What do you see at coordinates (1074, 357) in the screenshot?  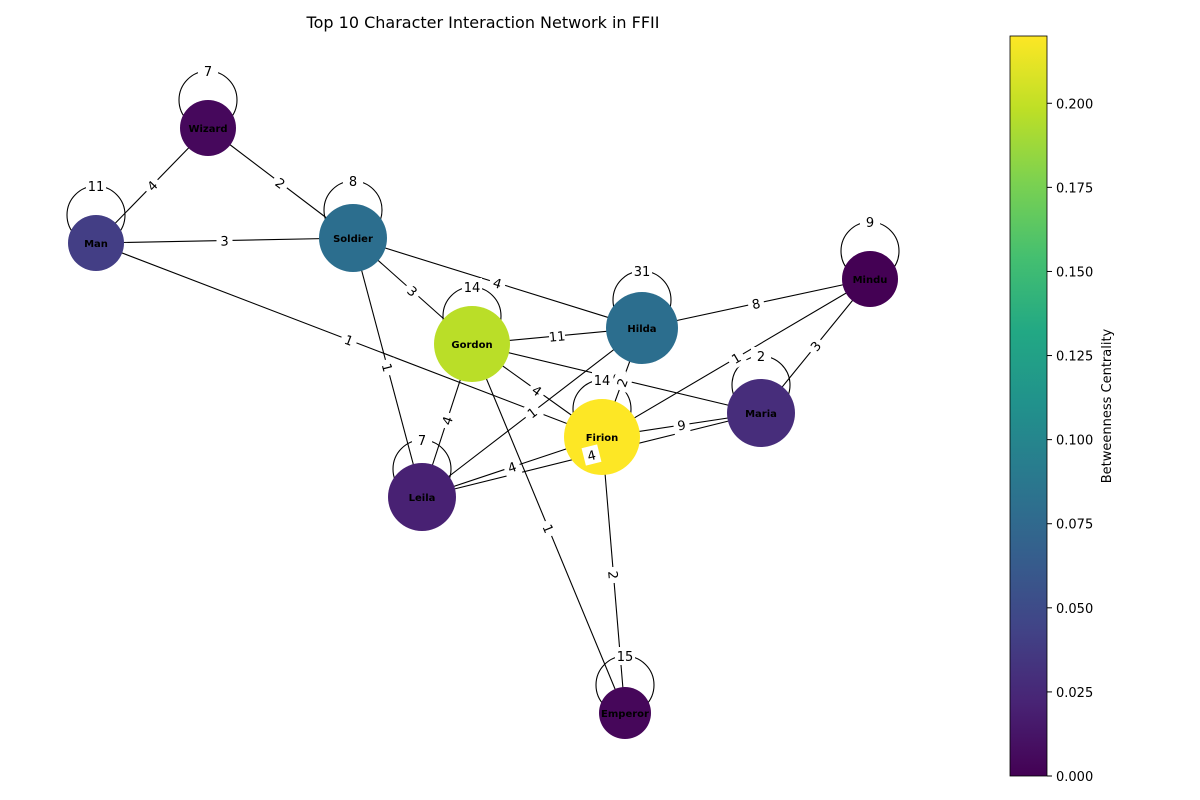 I see `colorbar-tick-label: 0.125` at bounding box center [1074, 357].